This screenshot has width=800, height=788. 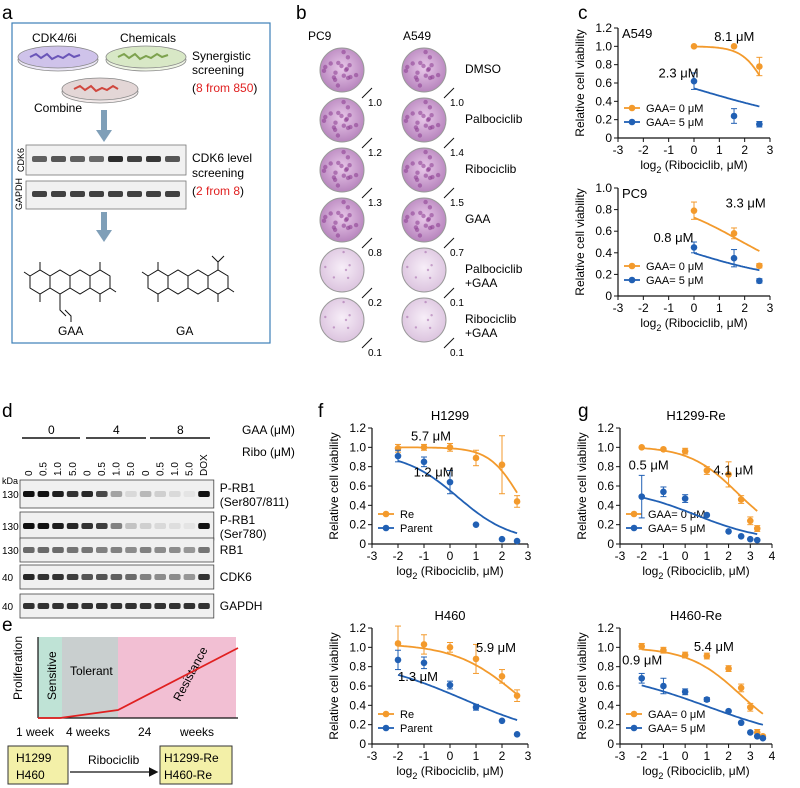 I want to click on ic50-annotation: 4.1 μM, so click(x=733, y=469).